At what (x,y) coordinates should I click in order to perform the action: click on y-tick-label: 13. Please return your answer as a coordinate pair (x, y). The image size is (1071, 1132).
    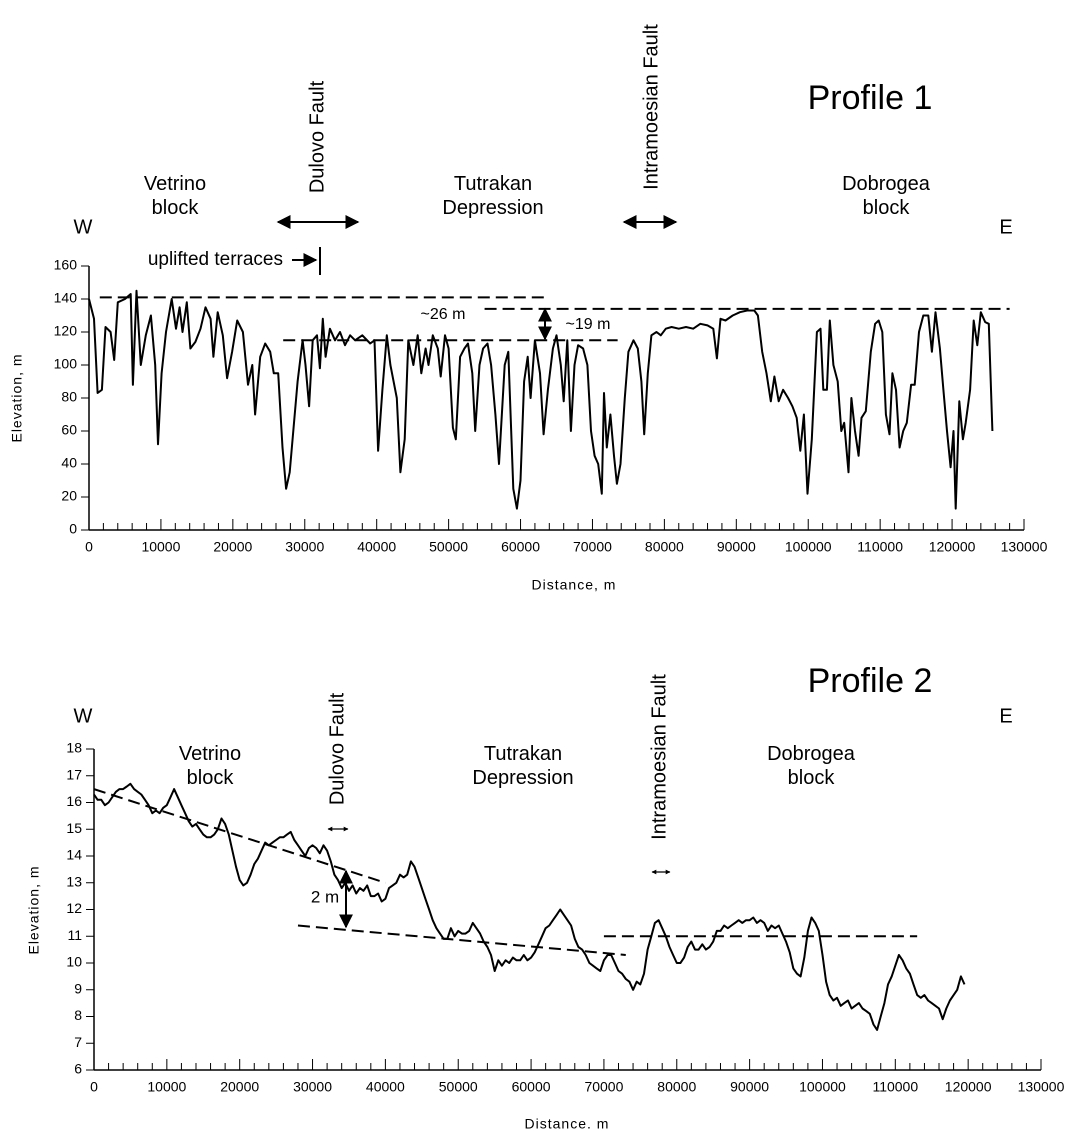
    Looking at the image, I should click on (74, 881).